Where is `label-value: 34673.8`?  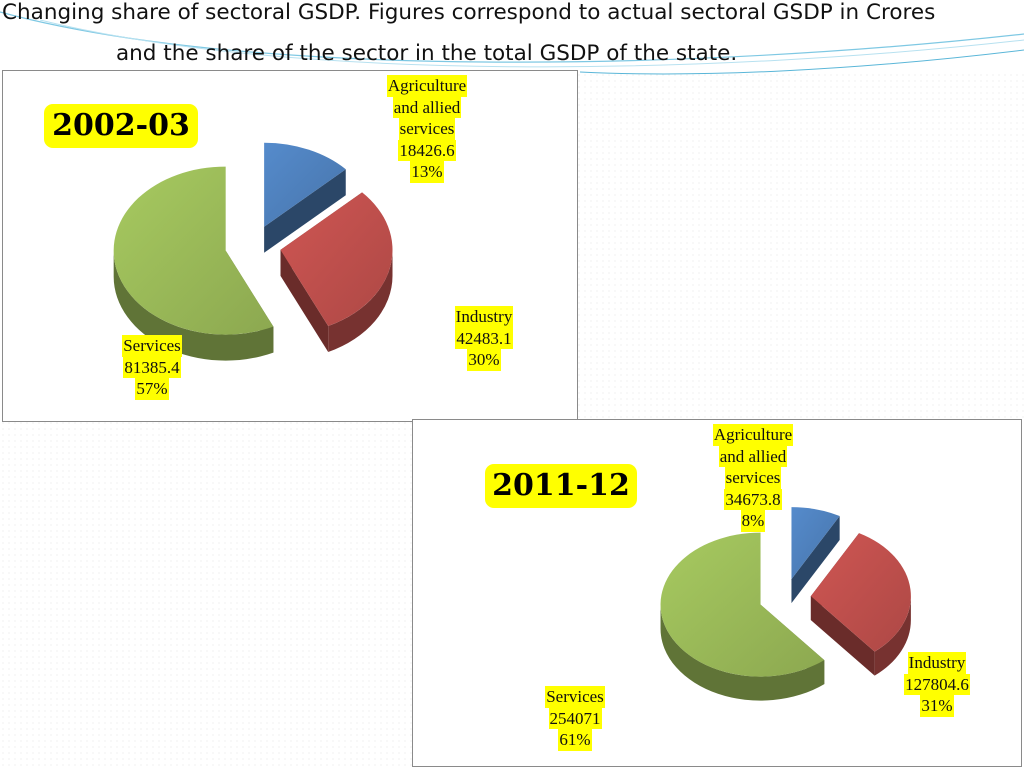 label-value: 34673.8 is located at coordinates (753, 499).